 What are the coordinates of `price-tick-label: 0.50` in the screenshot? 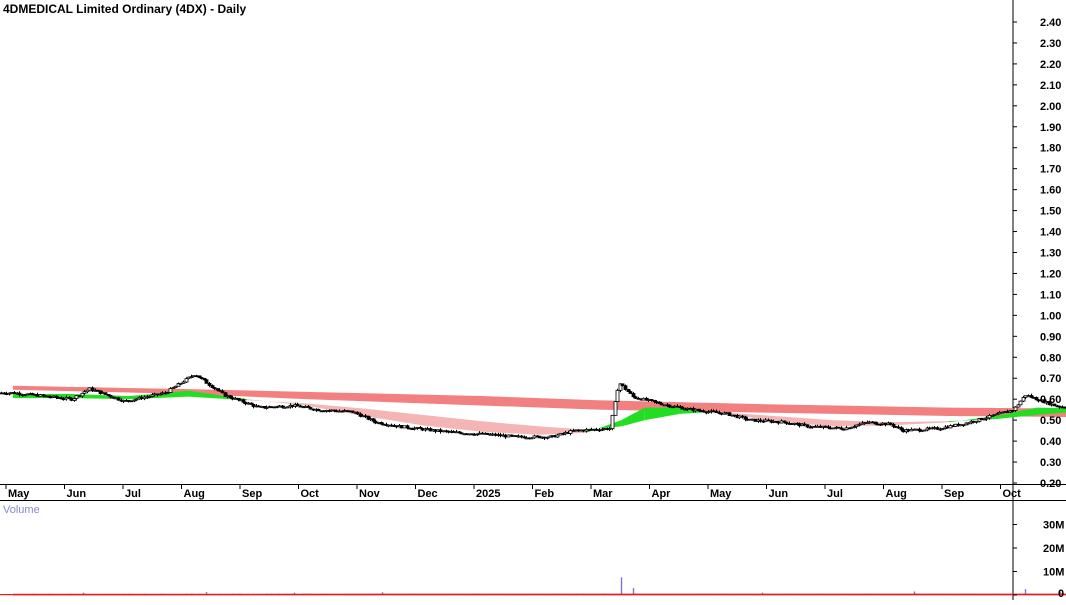 It's located at (1050, 421).